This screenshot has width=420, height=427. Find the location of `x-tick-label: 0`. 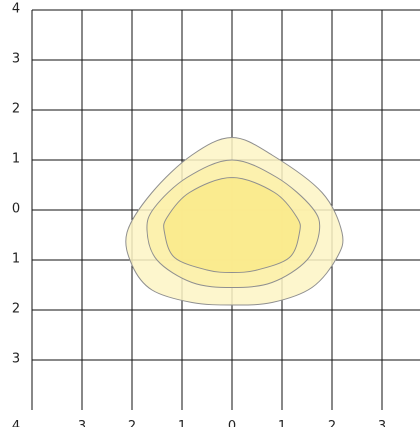

x-tick-label: 0 is located at coordinates (232, 423).